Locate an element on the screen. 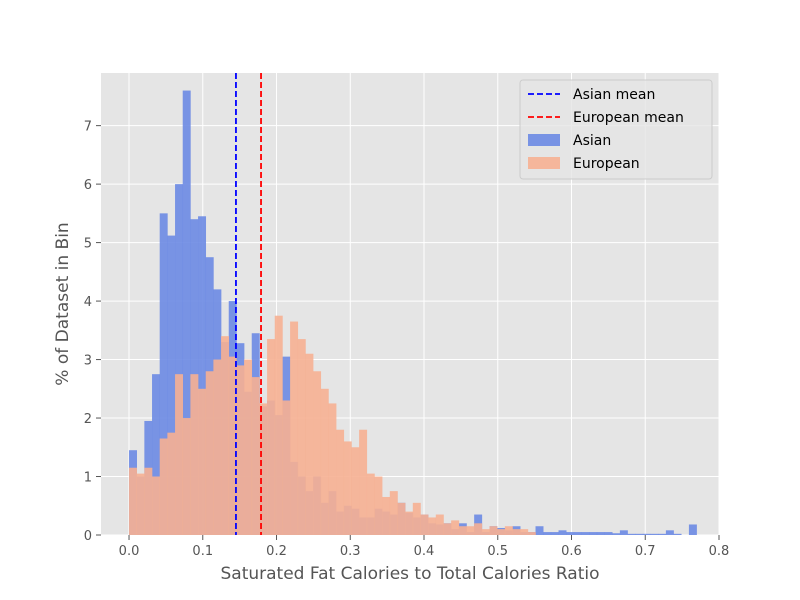 The image size is (800, 600). x-axis-ticks: 0.0 0.1 0.2 0.3 0.4 0.5 0.6 0.7 0.8 is located at coordinates (424, 547).